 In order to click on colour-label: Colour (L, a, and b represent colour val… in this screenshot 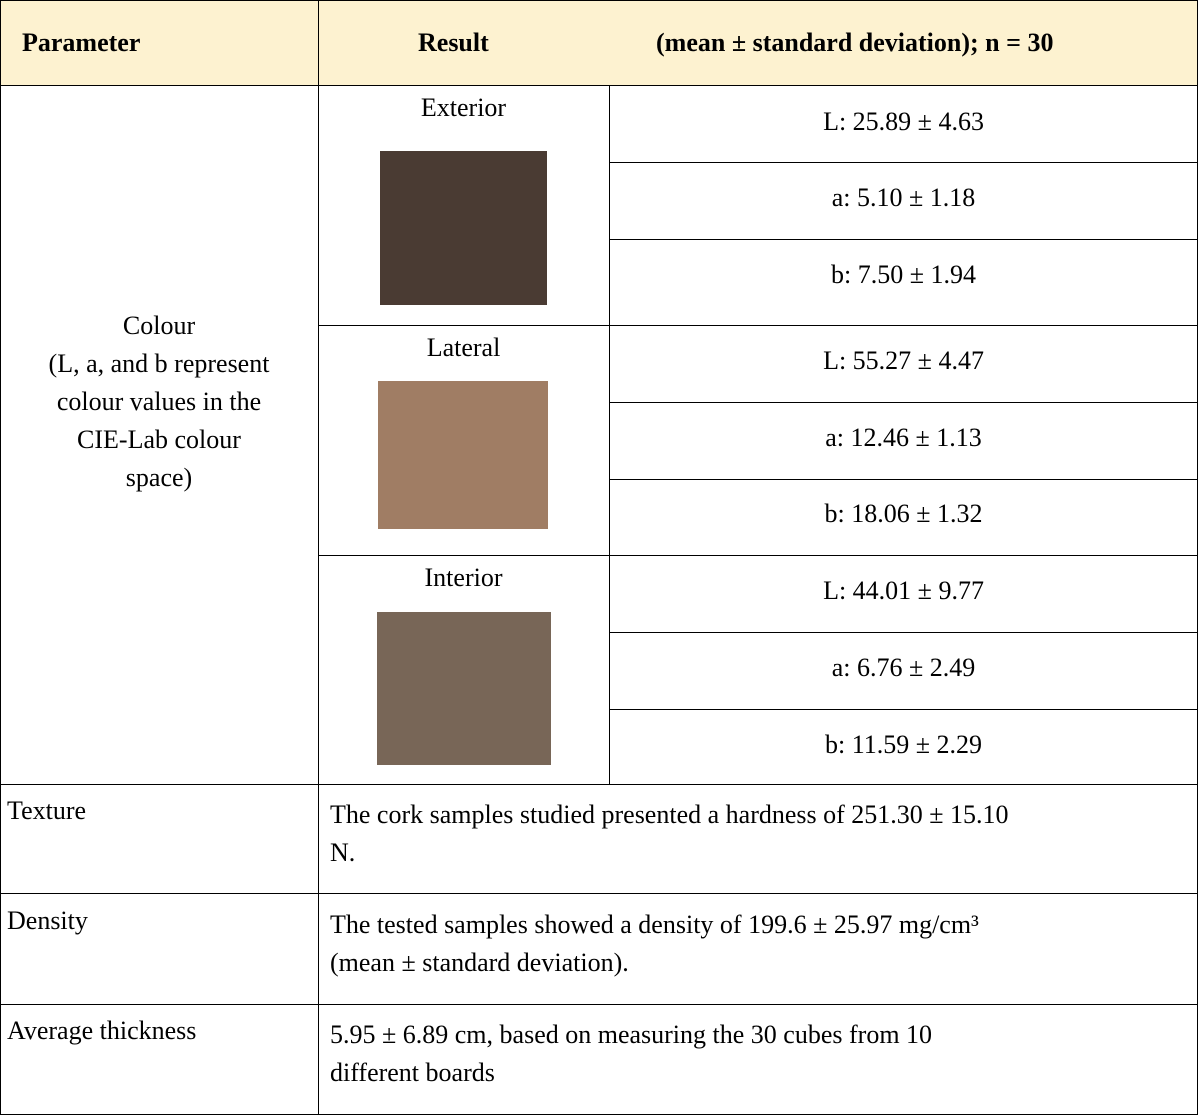, I will do `click(159, 401)`.